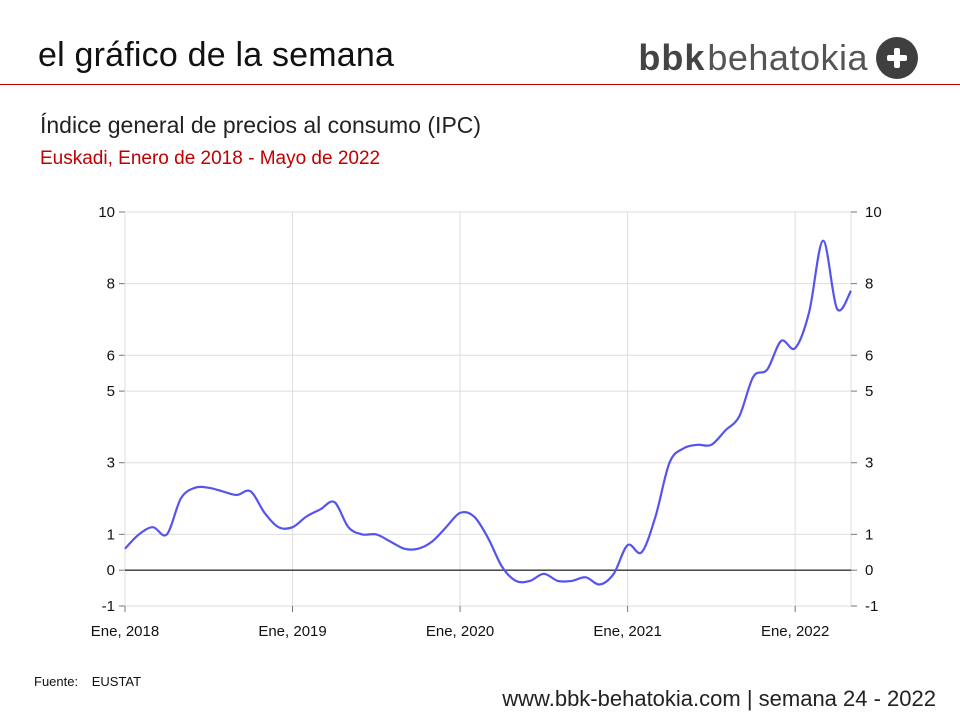 The width and height of the screenshot is (960, 720). What do you see at coordinates (125, 631) in the screenshot?
I see `x-tick-label: Ene, 2018` at bounding box center [125, 631].